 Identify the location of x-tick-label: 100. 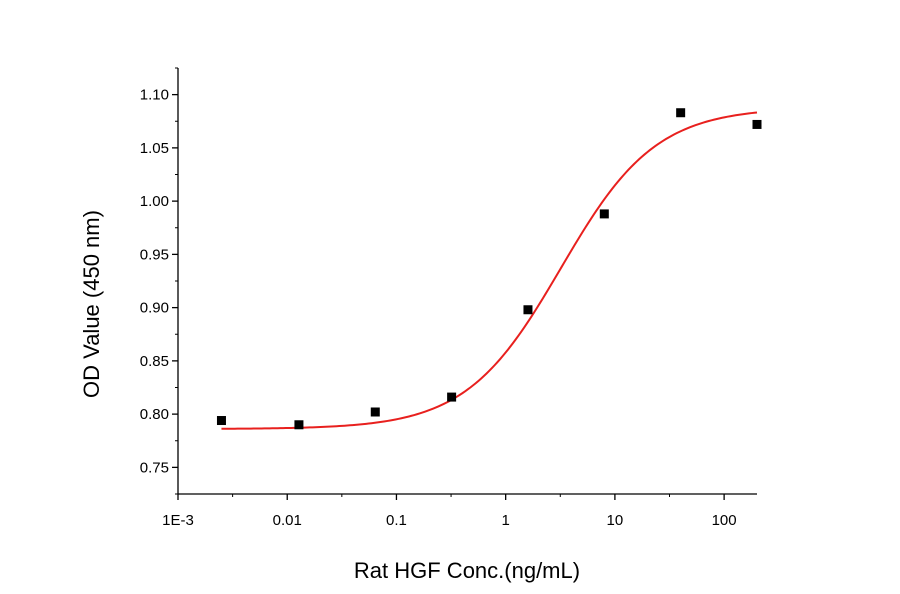
(724, 520).